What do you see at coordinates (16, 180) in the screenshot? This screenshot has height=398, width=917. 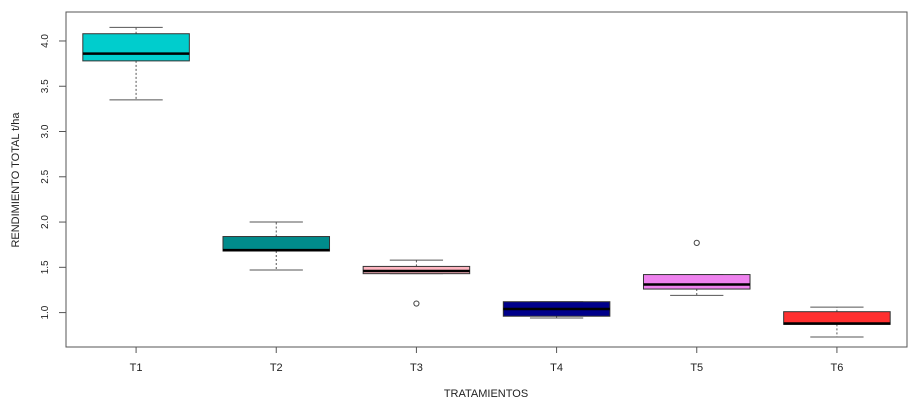 I see `y-axis-label: RENDIMIENTO TOTAL t/ha` at bounding box center [16, 180].